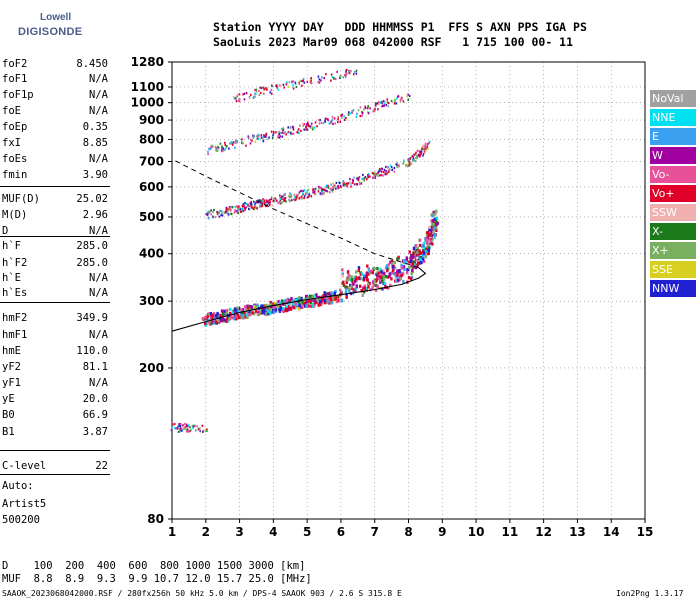  Describe the element at coordinates (673, 269) in the screenshot. I see `legend-sse-9: SSE` at that location.